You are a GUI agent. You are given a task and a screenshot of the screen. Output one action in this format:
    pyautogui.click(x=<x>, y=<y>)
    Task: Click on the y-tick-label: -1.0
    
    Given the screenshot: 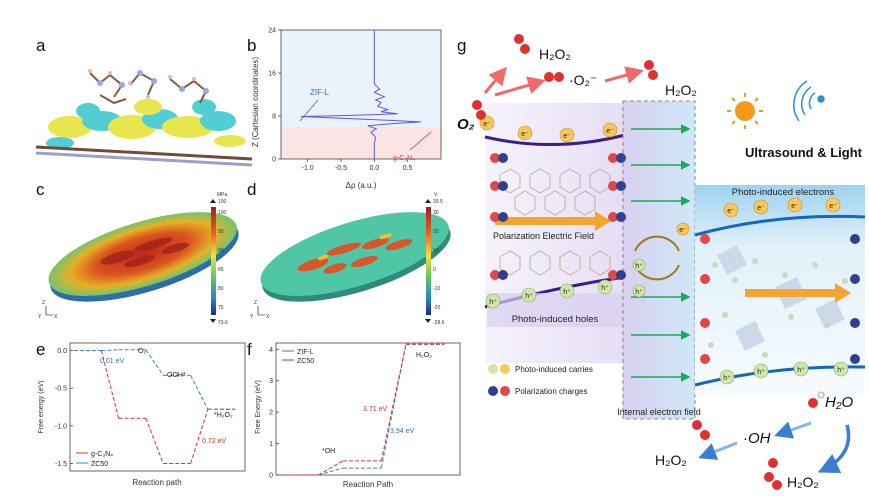 What is the action you would take?
    pyautogui.click(x=61, y=426)
    